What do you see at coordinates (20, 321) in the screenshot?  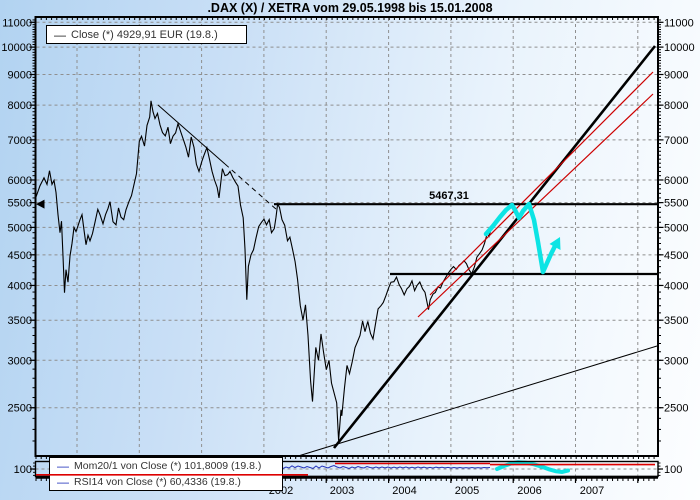 I see `y-axis-label-left: 3500` at bounding box center [20, 321].